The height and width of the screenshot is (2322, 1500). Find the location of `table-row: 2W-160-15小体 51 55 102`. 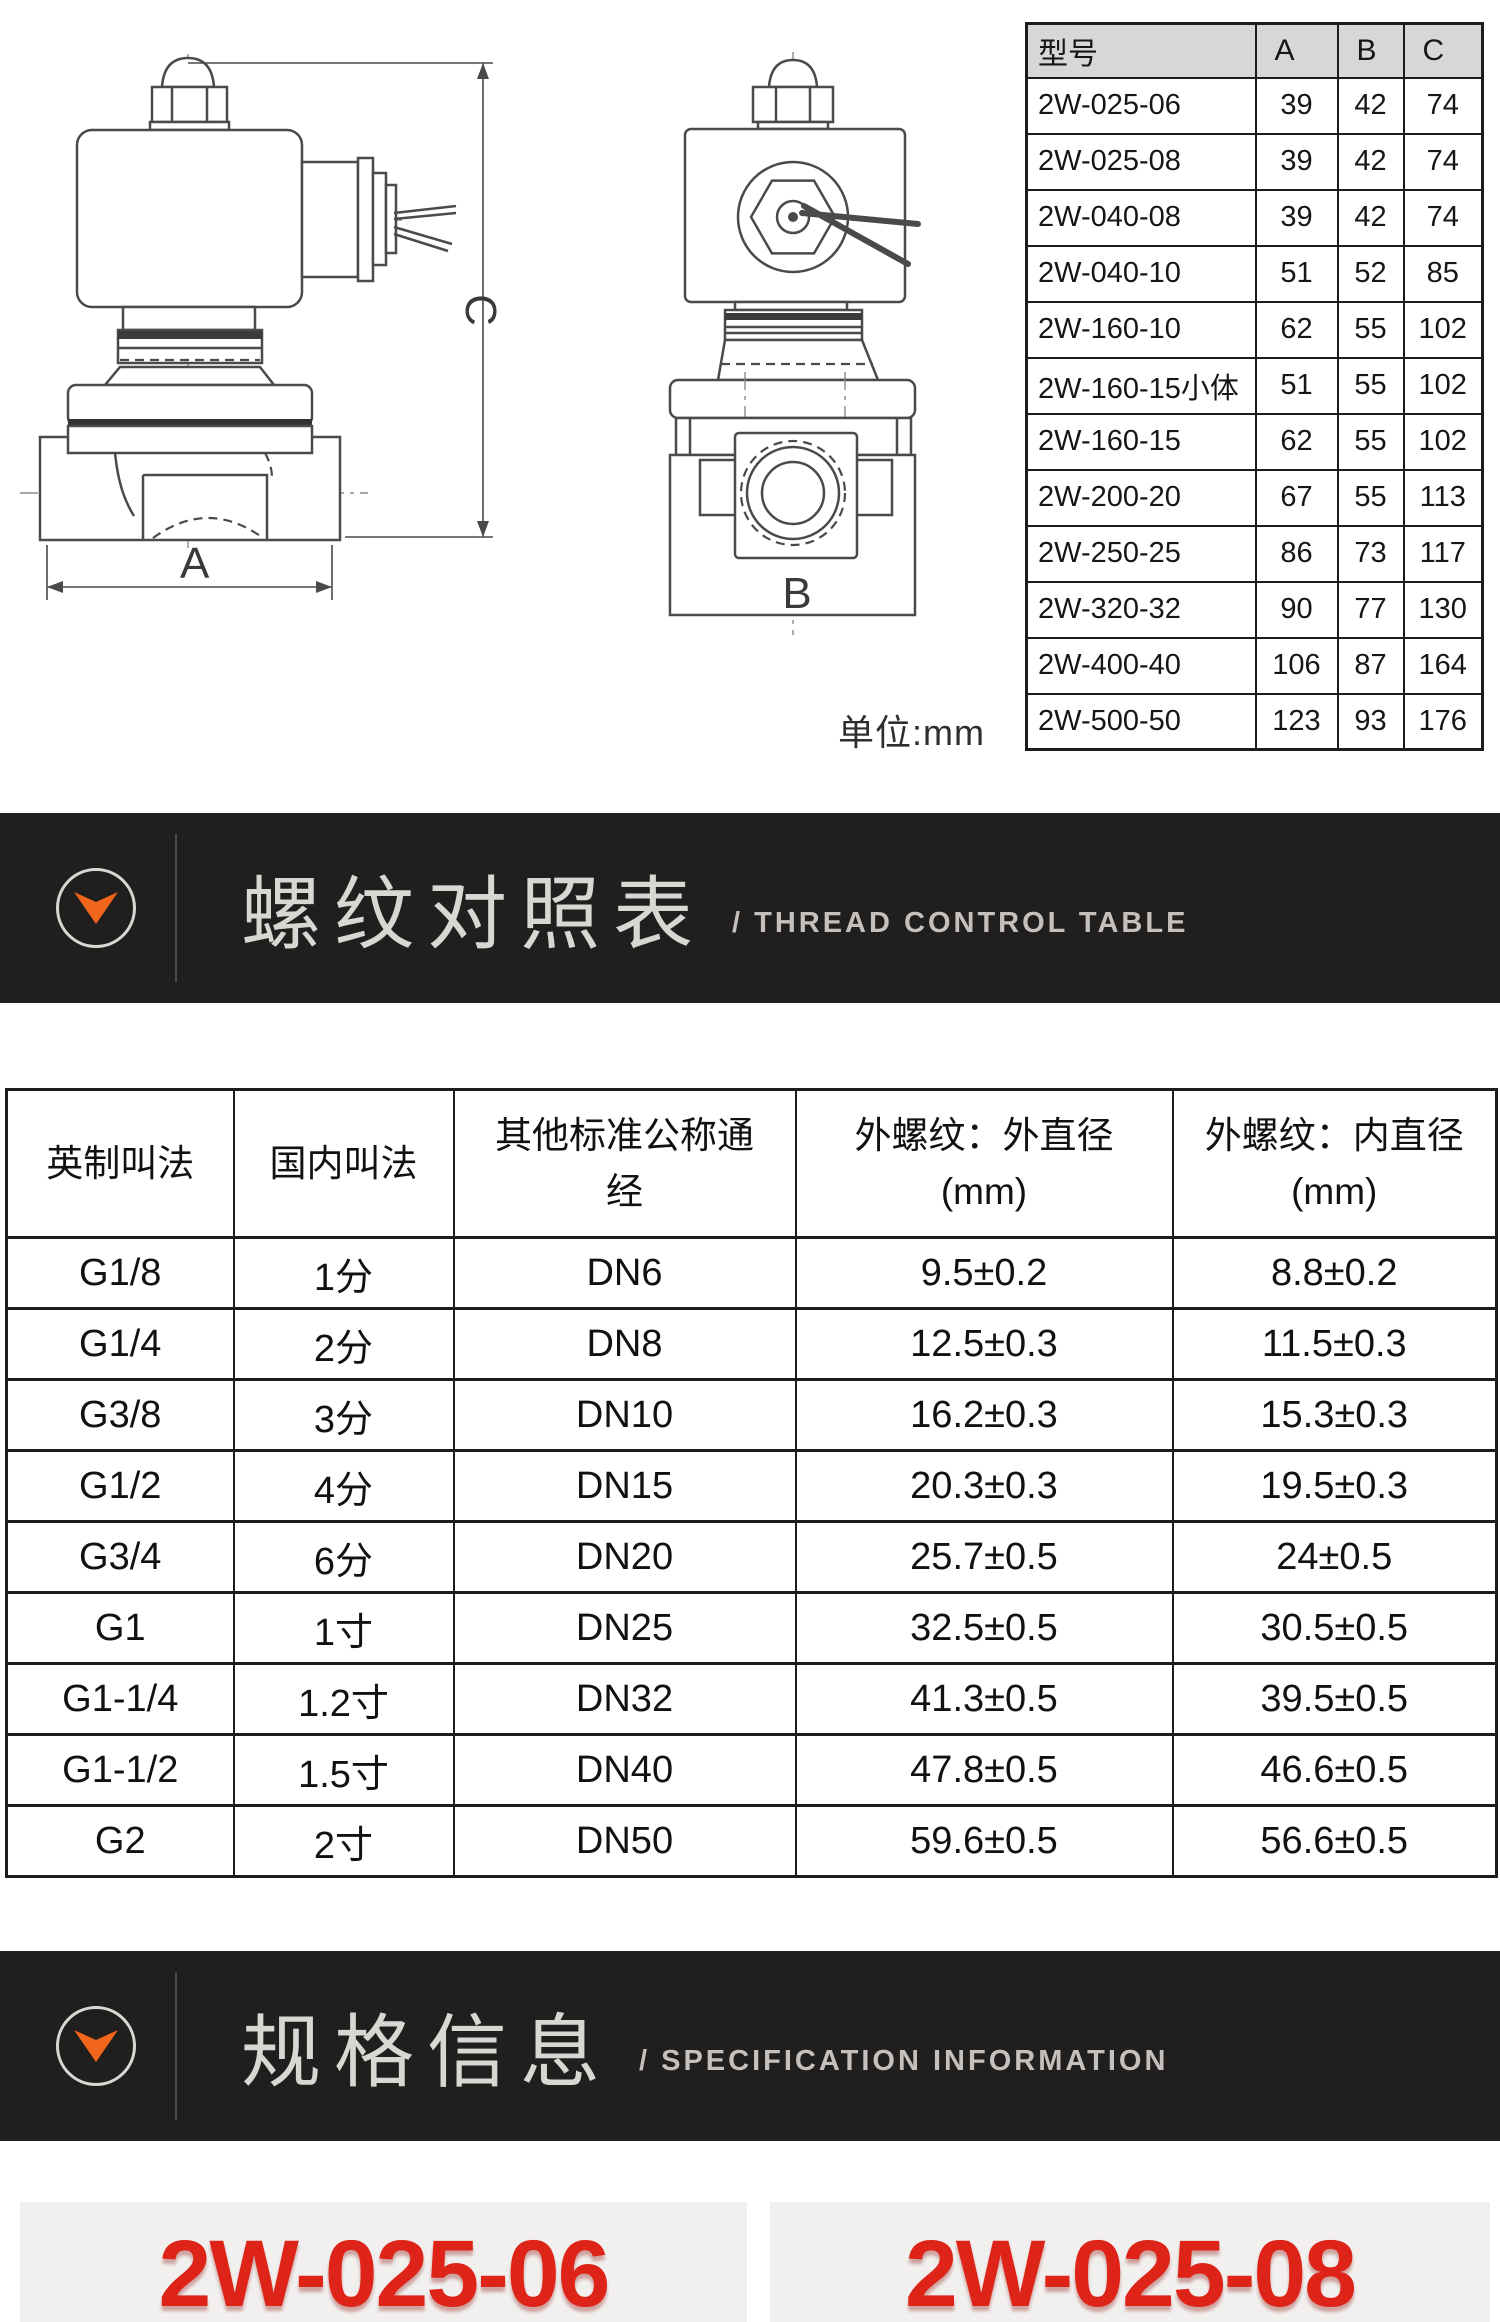

table-row: 2W-160-15小体 51 55 102 is located at coordinates (1254, 385).